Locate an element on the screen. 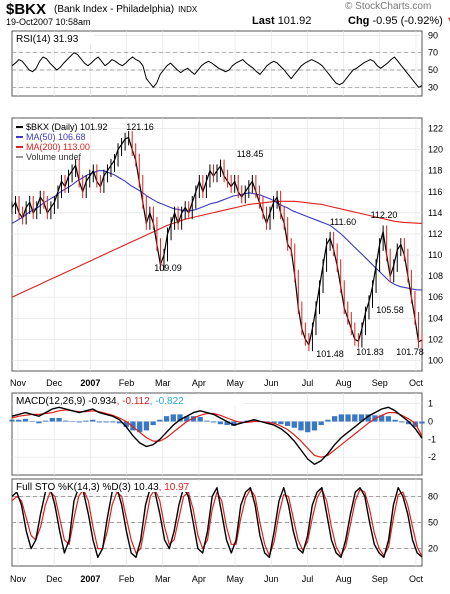 This screenshot has width=450, height=594. sto-y-tick-label: 80 is located at coordinates (433, 496).